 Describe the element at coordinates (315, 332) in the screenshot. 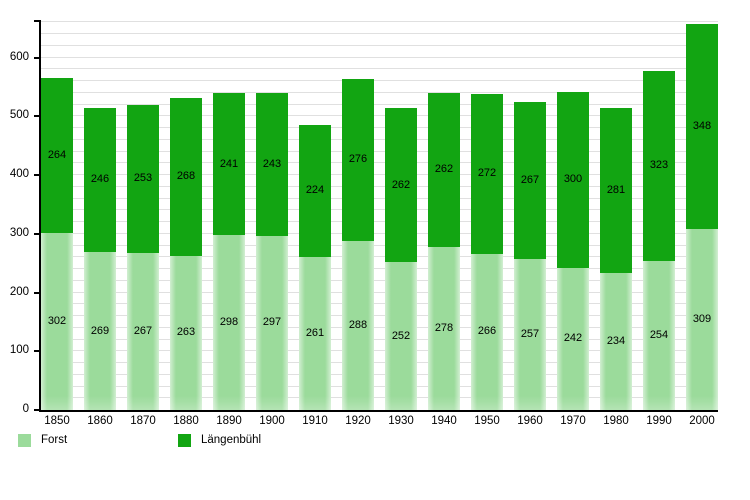

I see `forst-value-1910: 261` at that location.